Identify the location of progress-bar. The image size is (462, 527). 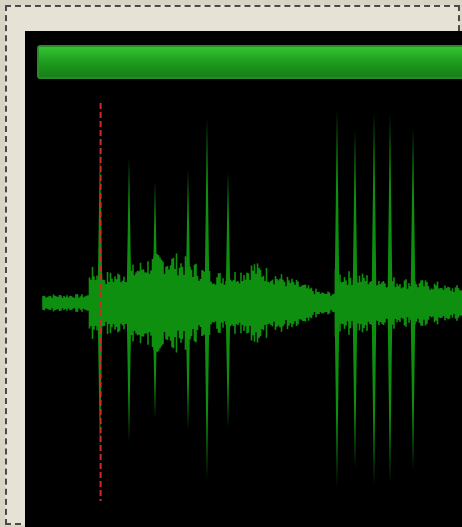
(249, 62).